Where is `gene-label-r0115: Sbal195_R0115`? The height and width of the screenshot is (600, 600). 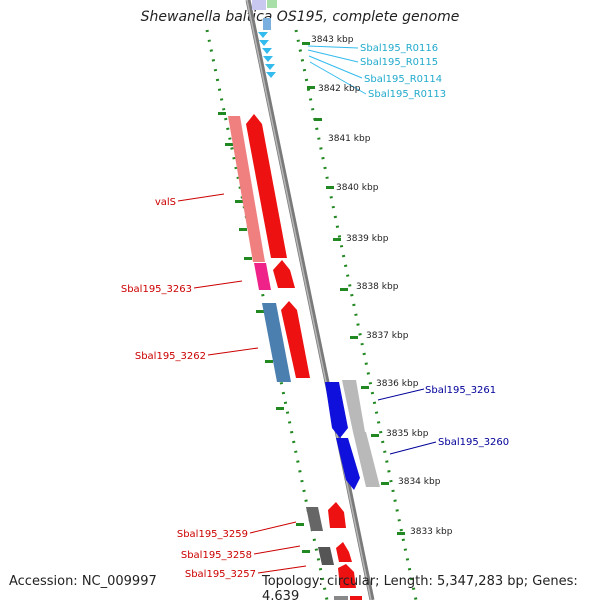 gene-label-r0115: Sbal195_R0115 is located at coordinates (399, 62).